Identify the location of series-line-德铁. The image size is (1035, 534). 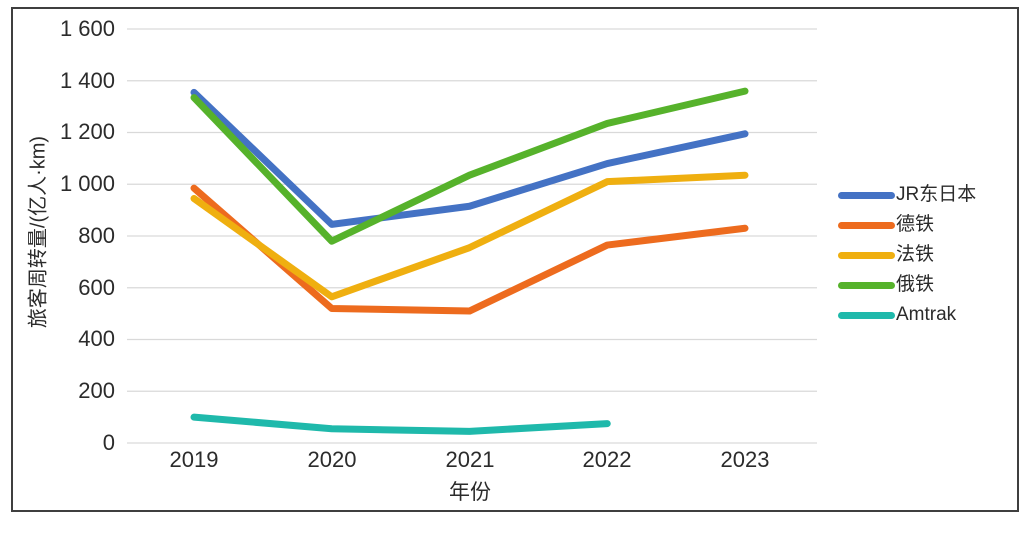
(469, 249).